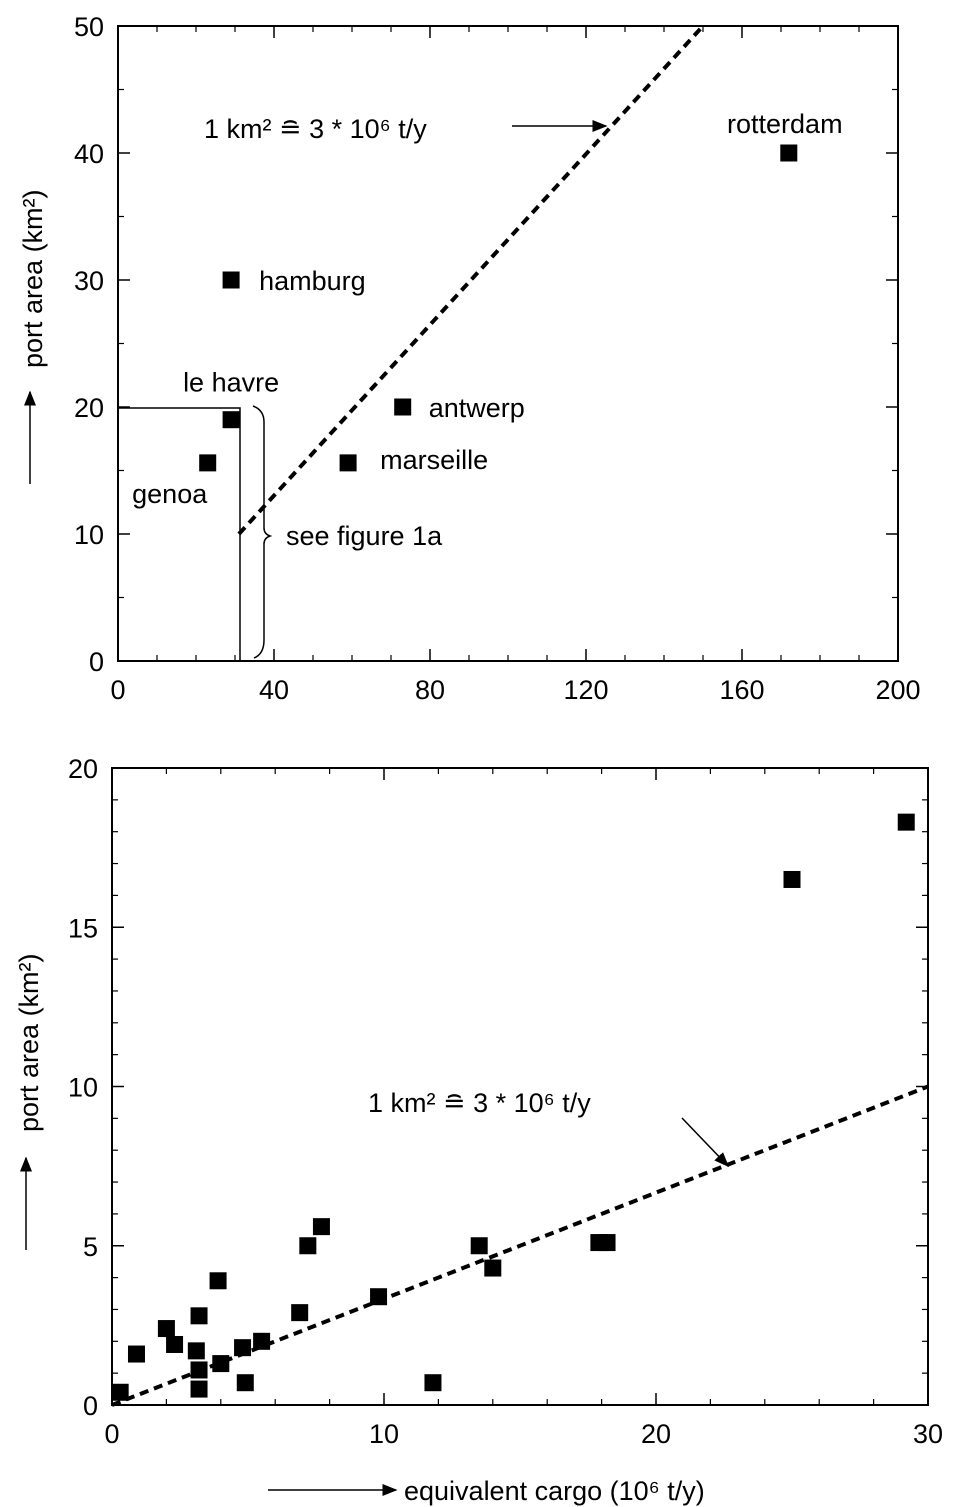 Image resolution: width=956 pixels, height=1507 pixels. Describe the element at coordinates (430, 690) in the screenshot. I see `x-tick-label: 80` at that location.